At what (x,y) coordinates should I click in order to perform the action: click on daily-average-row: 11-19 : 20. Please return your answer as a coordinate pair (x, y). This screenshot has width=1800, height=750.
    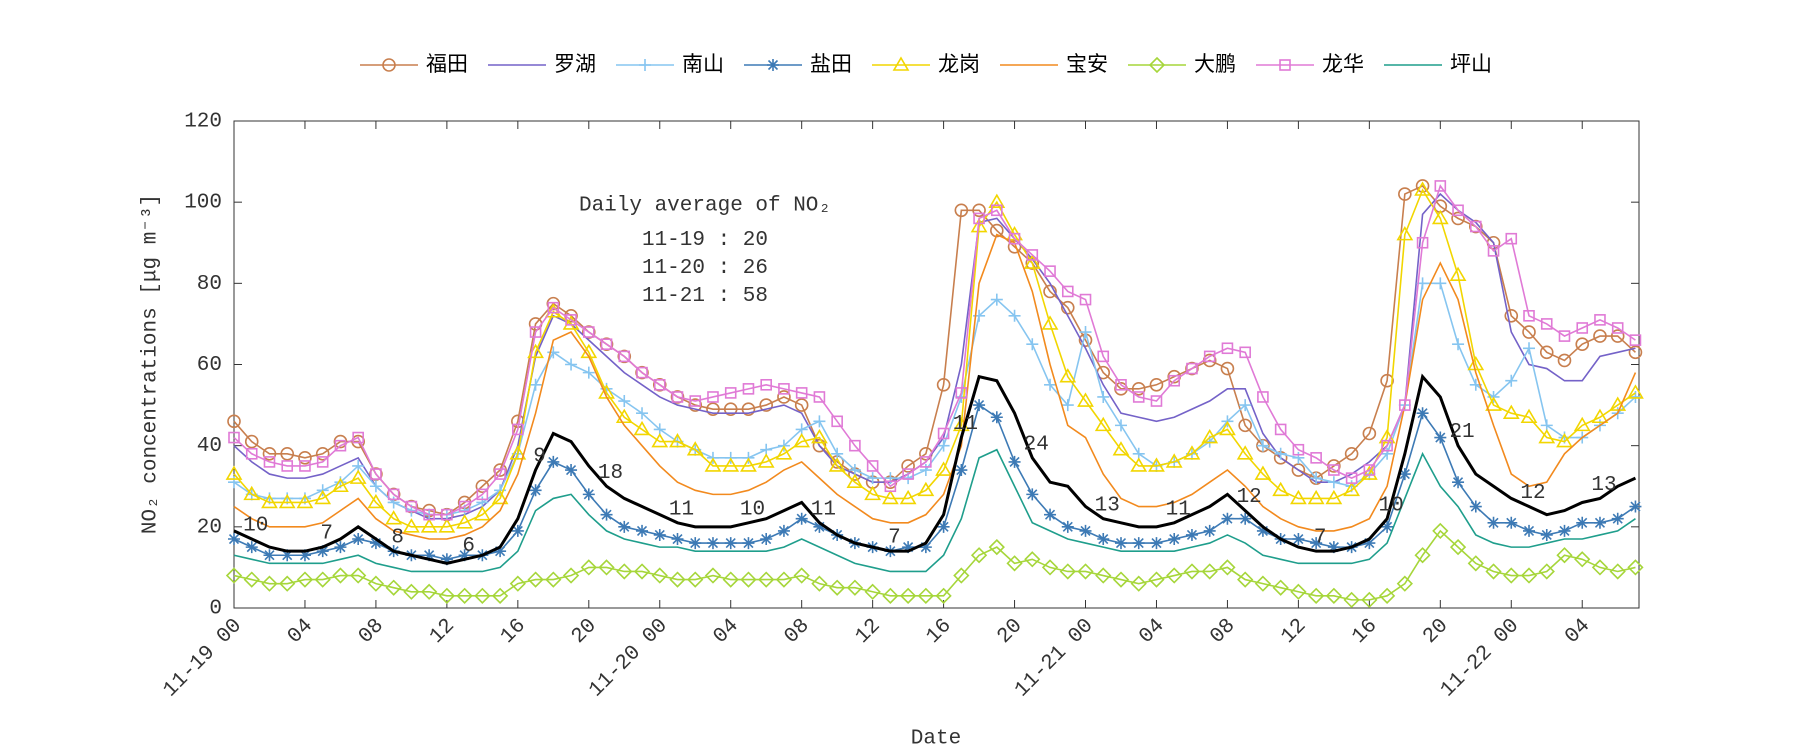
    Looking at the image, I should click on (705, 240).